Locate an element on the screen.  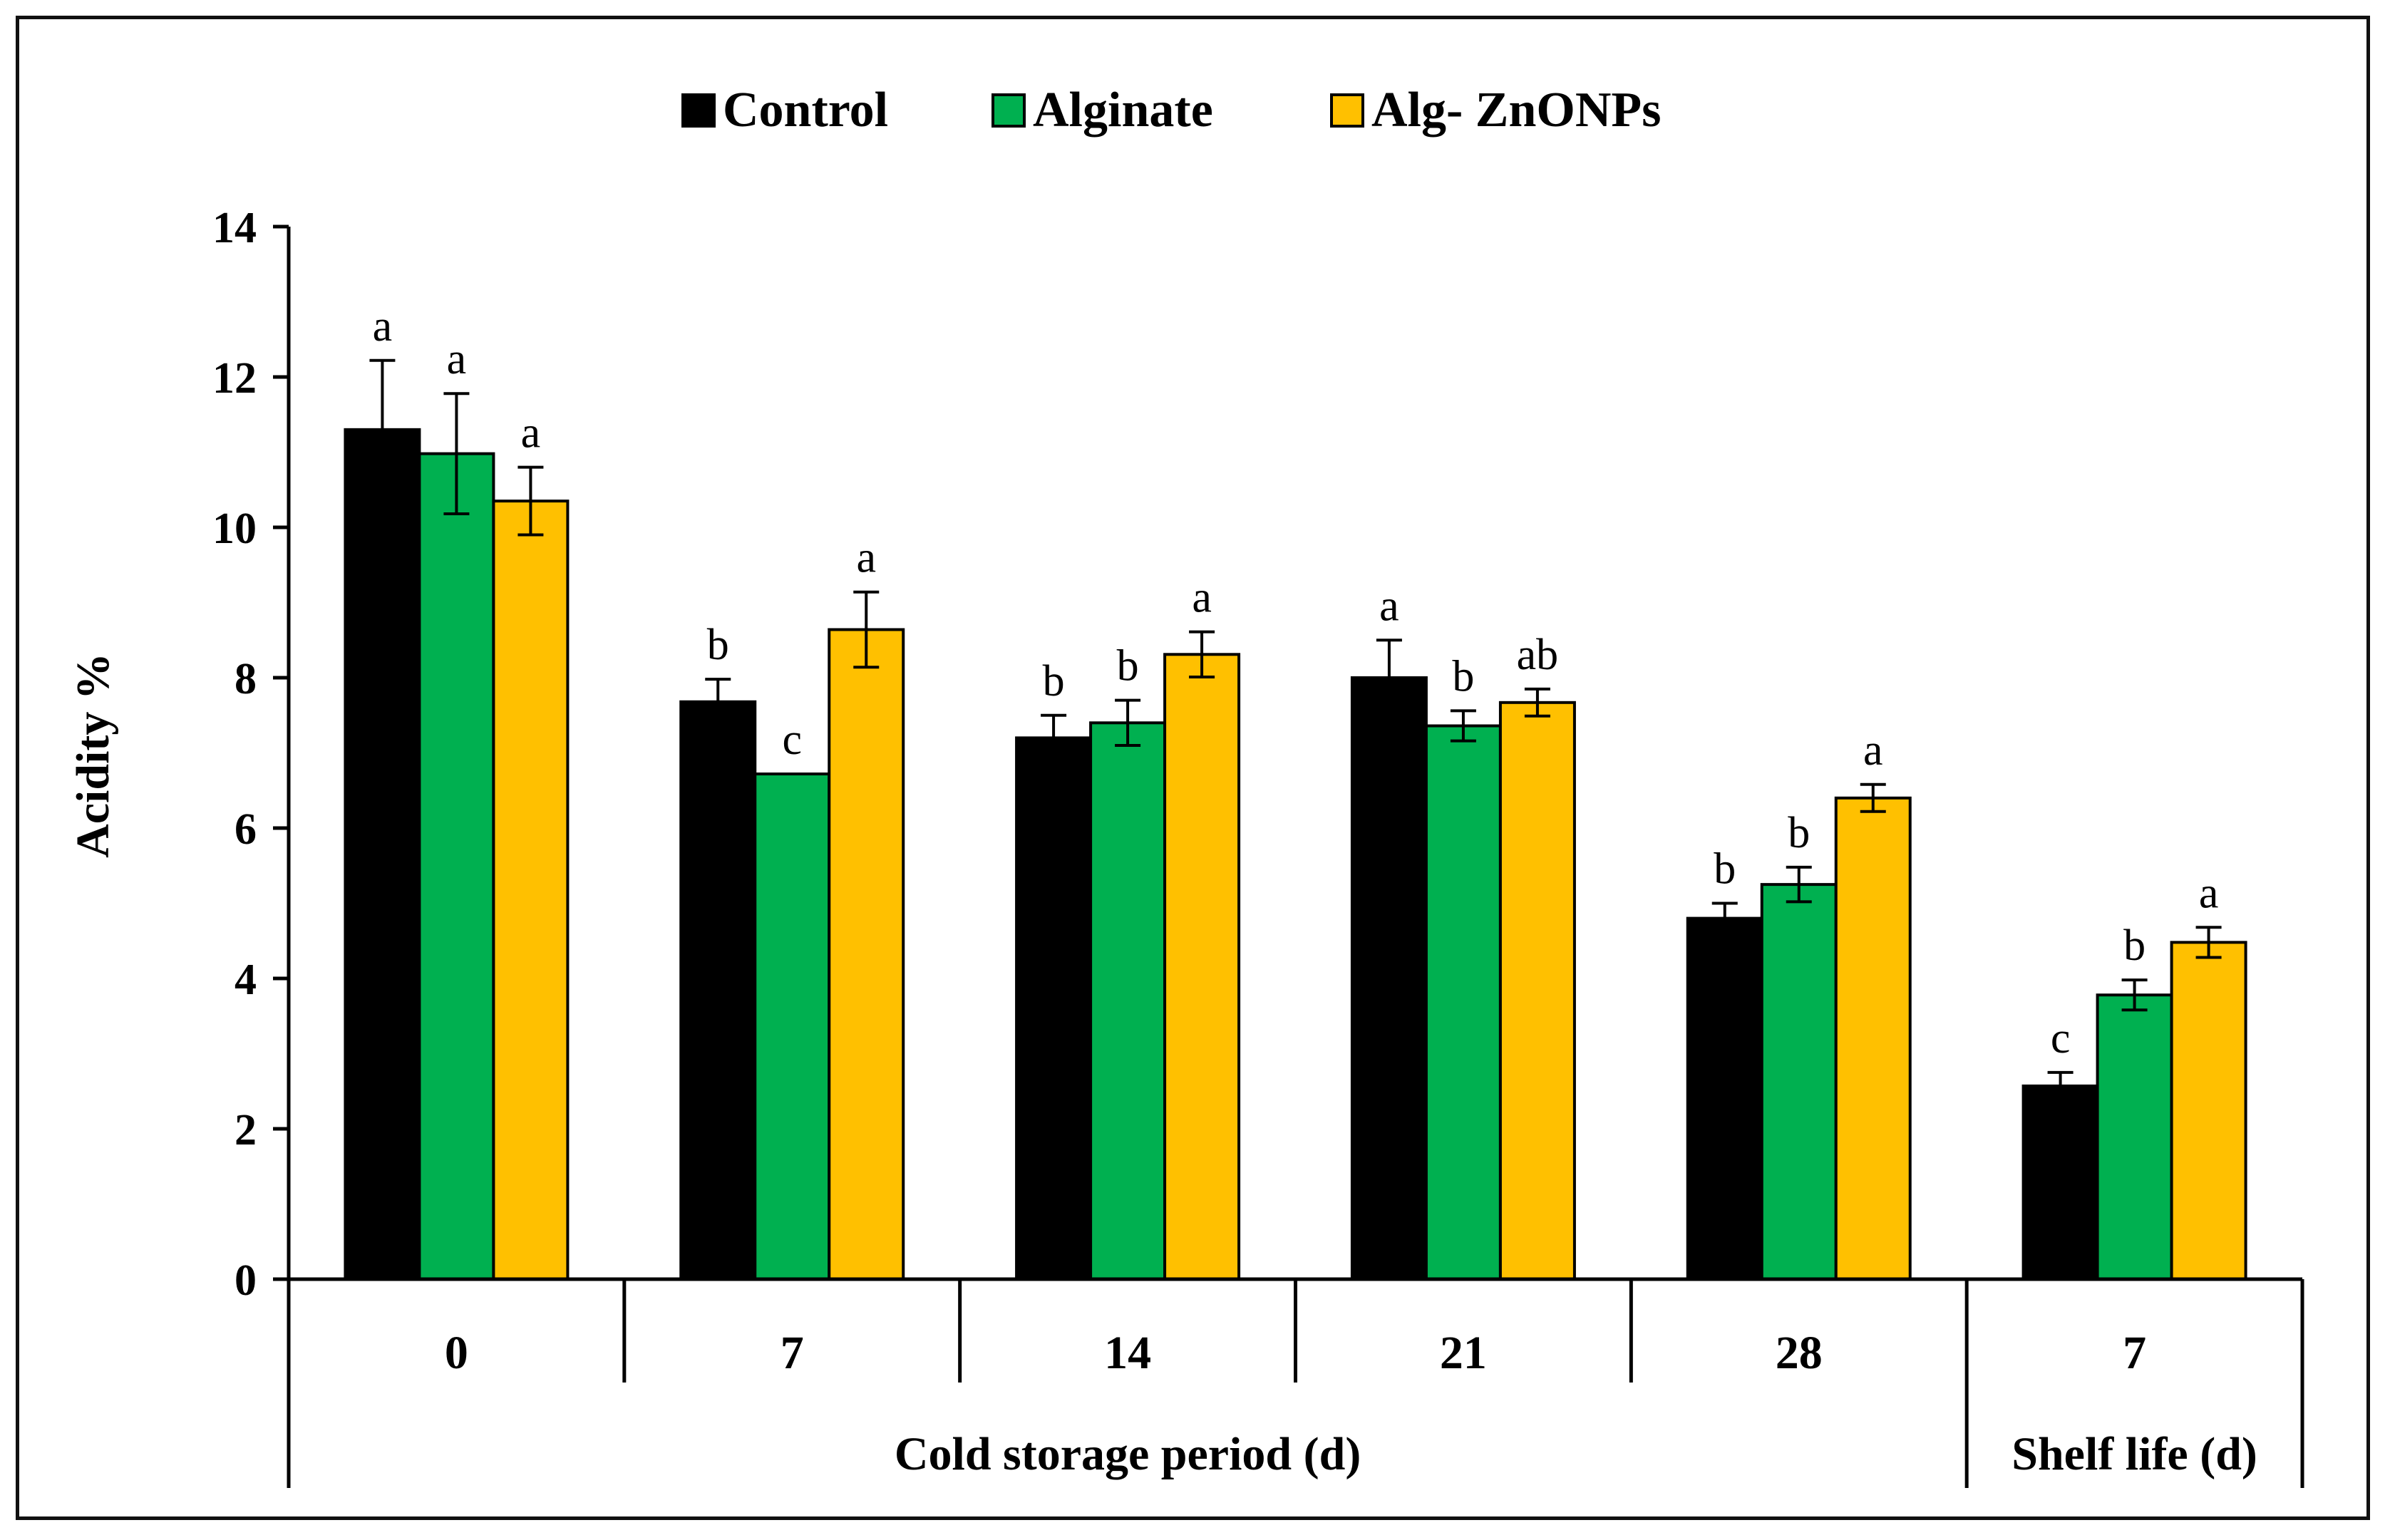
legend-label: Control is located at coordinates (805, 110).